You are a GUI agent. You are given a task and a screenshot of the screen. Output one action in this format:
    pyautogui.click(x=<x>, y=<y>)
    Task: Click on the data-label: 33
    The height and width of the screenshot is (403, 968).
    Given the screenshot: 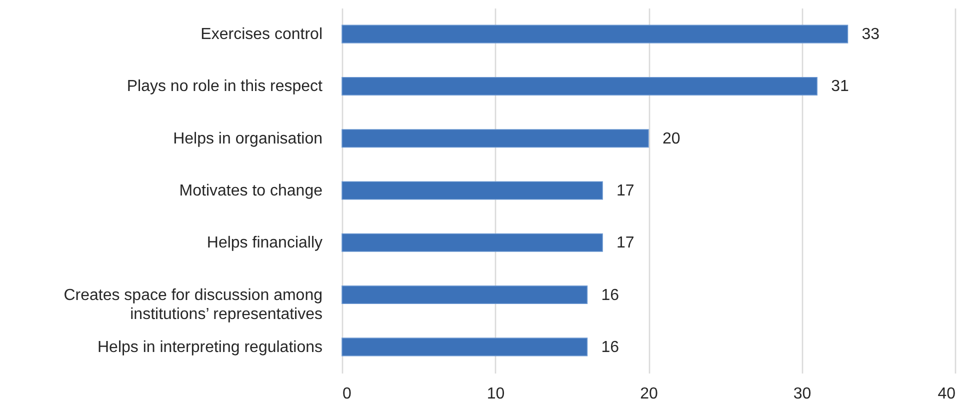 What is the action you would take?
    pyautogui.click(x=871, y=35)
    